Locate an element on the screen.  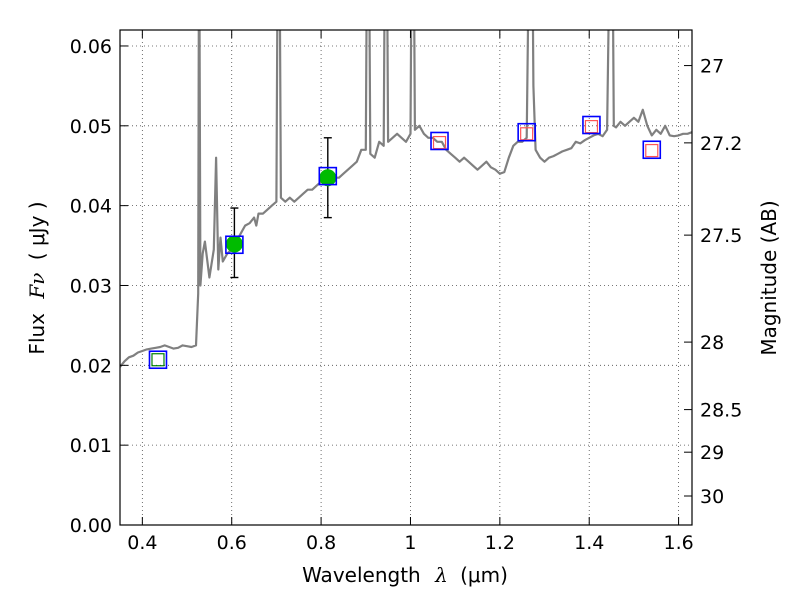
x-axis-title: Wavelength λ (μm) is located at coordinates (405, 575).